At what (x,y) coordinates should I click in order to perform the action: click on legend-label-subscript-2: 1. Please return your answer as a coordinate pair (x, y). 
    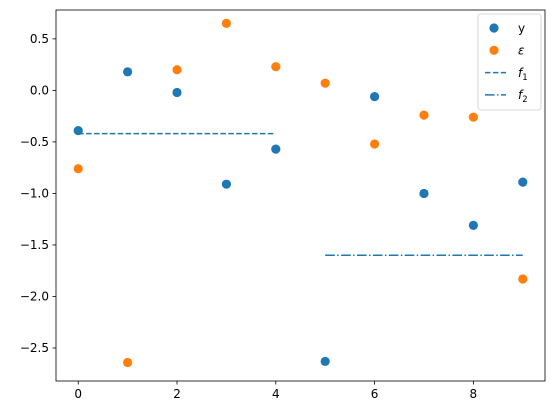
    Looking at the image, I should click on (524, 78).